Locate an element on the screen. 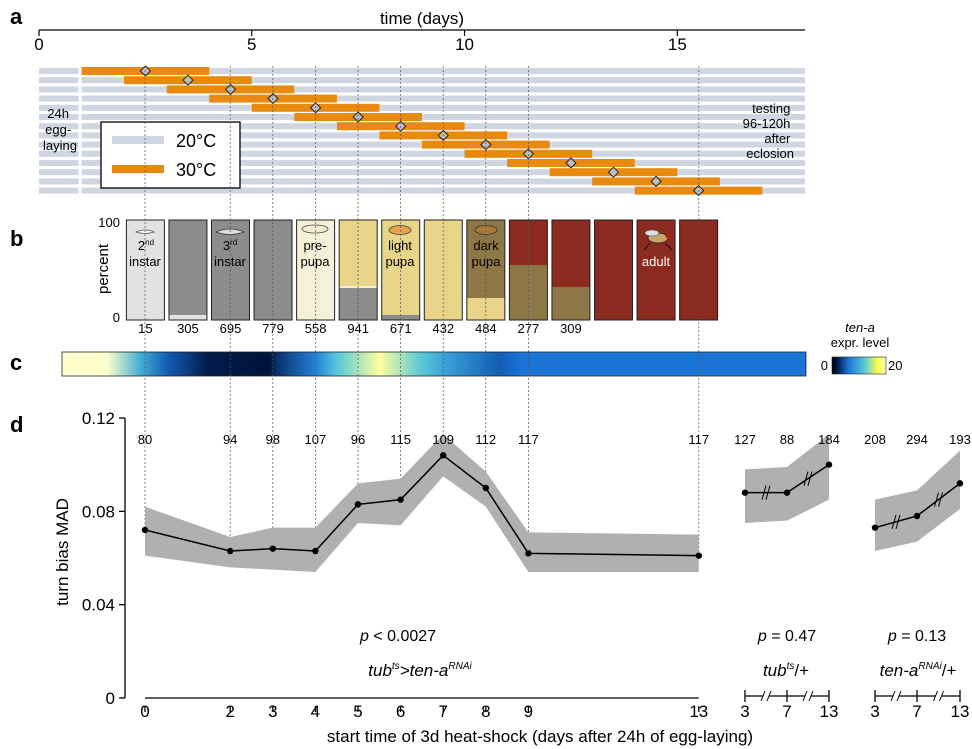 The height and width of the screenshot is (749, 972). genotype-tena: ten-aRNAi/+ is located at coordinates (918, 670).